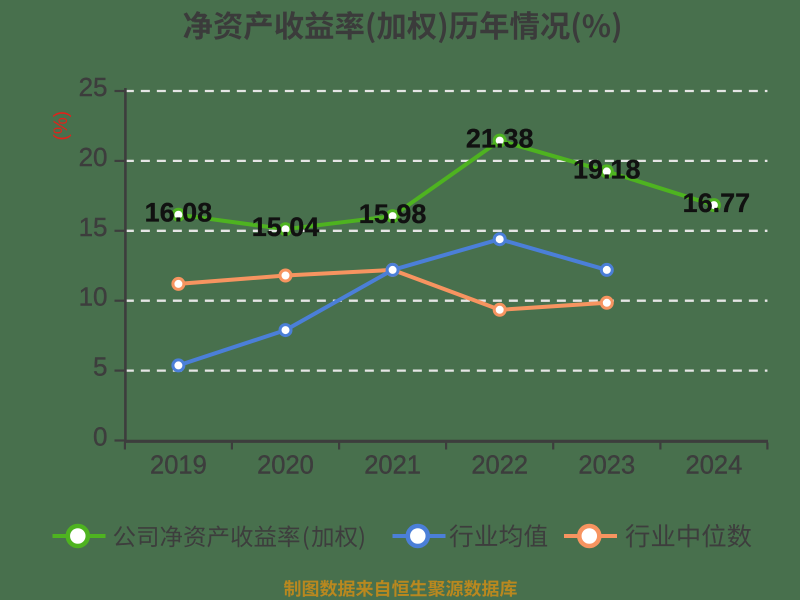  What do you see at coordinates (714, 466) in the screenshot?
I see `svg-text: 2024` at bounding box center [714, 466].